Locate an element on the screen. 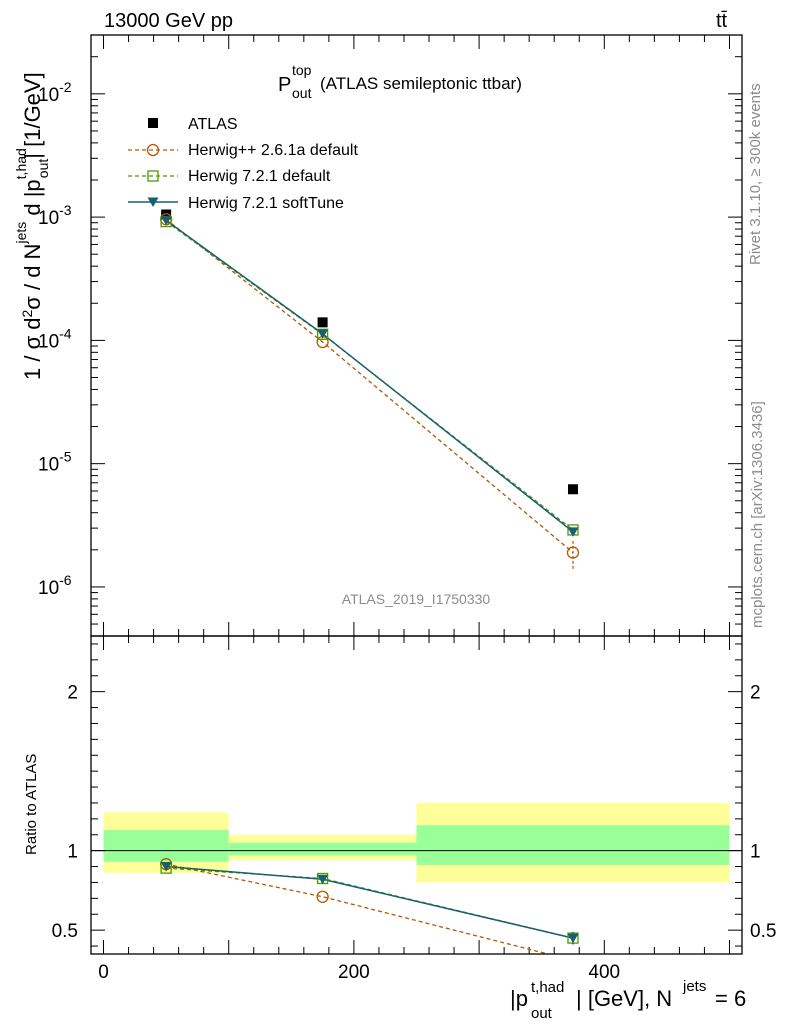 The height and width of the screenshot is (1024, 786). main-y-tick-exponent: -5 is located at coordinates (65, 457).